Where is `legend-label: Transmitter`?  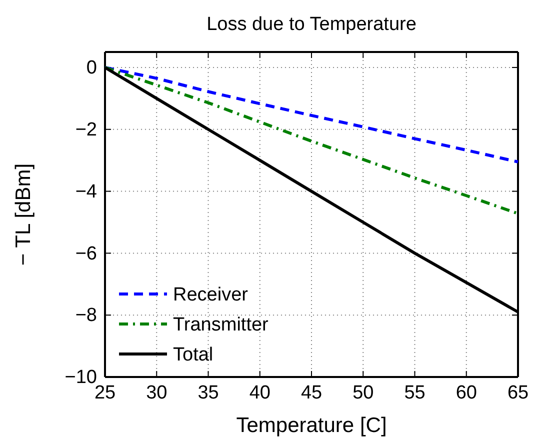
legend-label: Transmitter is located at coordinates (221, 325).